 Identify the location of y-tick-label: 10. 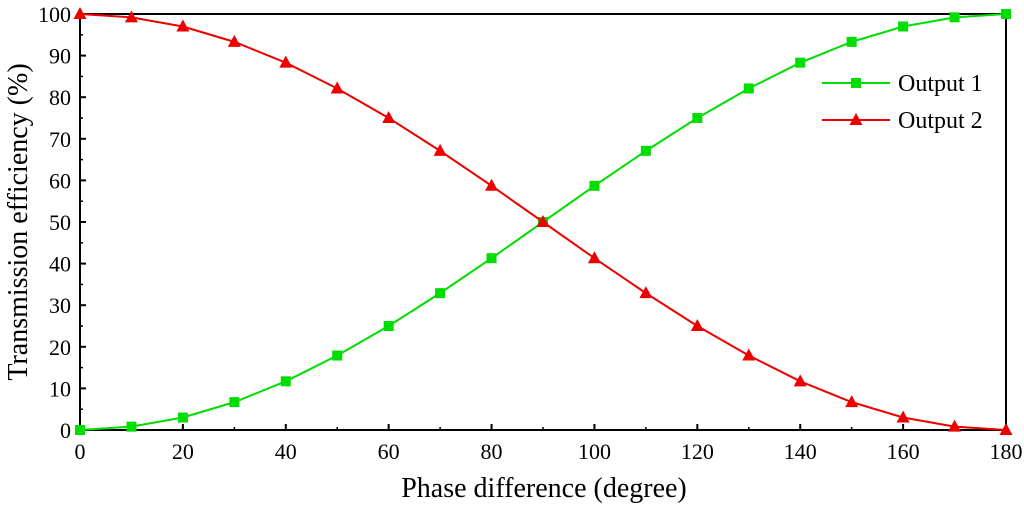
(60, 388).